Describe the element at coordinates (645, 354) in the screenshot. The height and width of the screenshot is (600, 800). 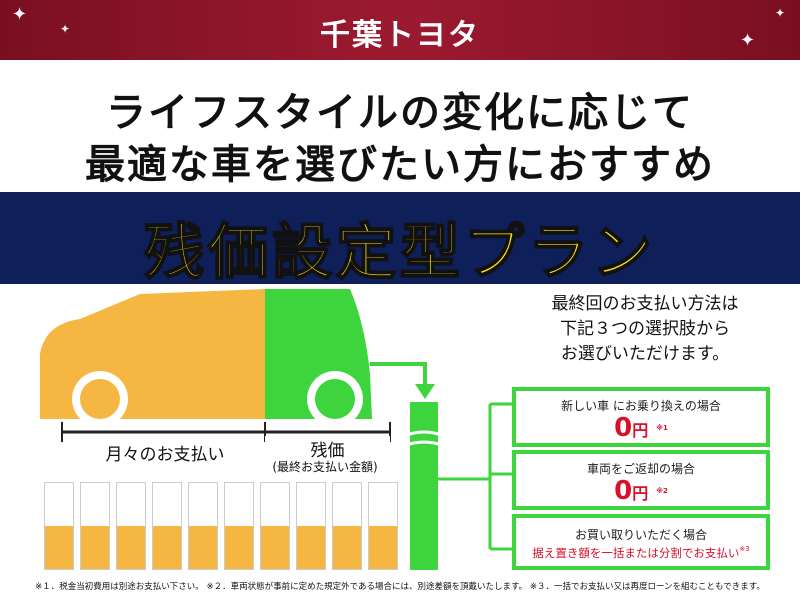
I see `intro-line: お選びいただけます。` at that location.